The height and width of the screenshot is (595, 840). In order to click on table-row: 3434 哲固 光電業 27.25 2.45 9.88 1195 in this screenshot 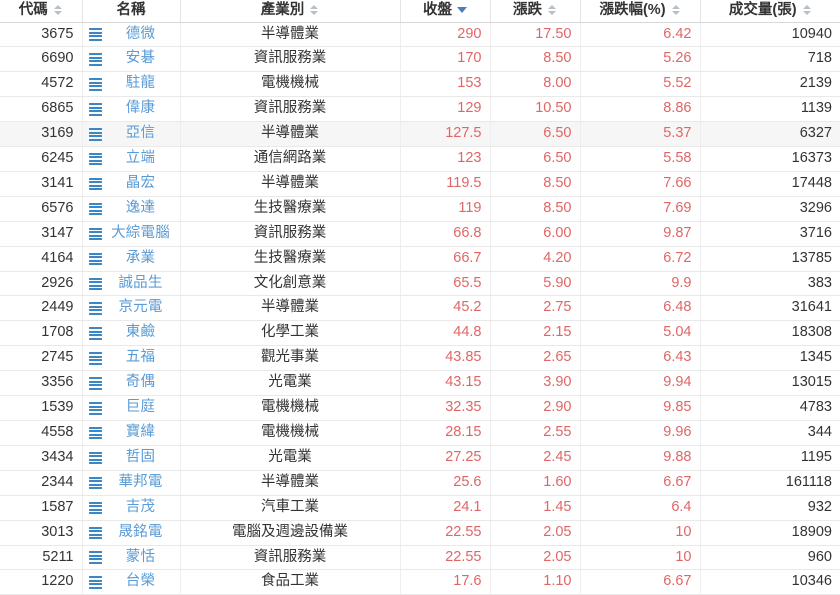, I will do `click(420, 458)`.